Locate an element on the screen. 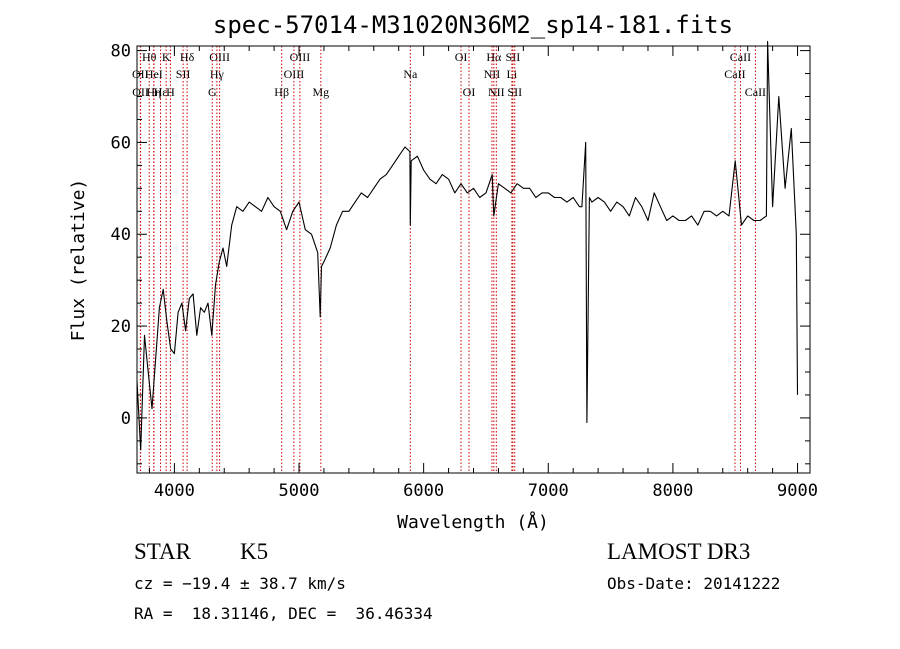 The width and height of the screenshot is (900, 649). line-marker-label: Hε is located at coordinates (161, 92).